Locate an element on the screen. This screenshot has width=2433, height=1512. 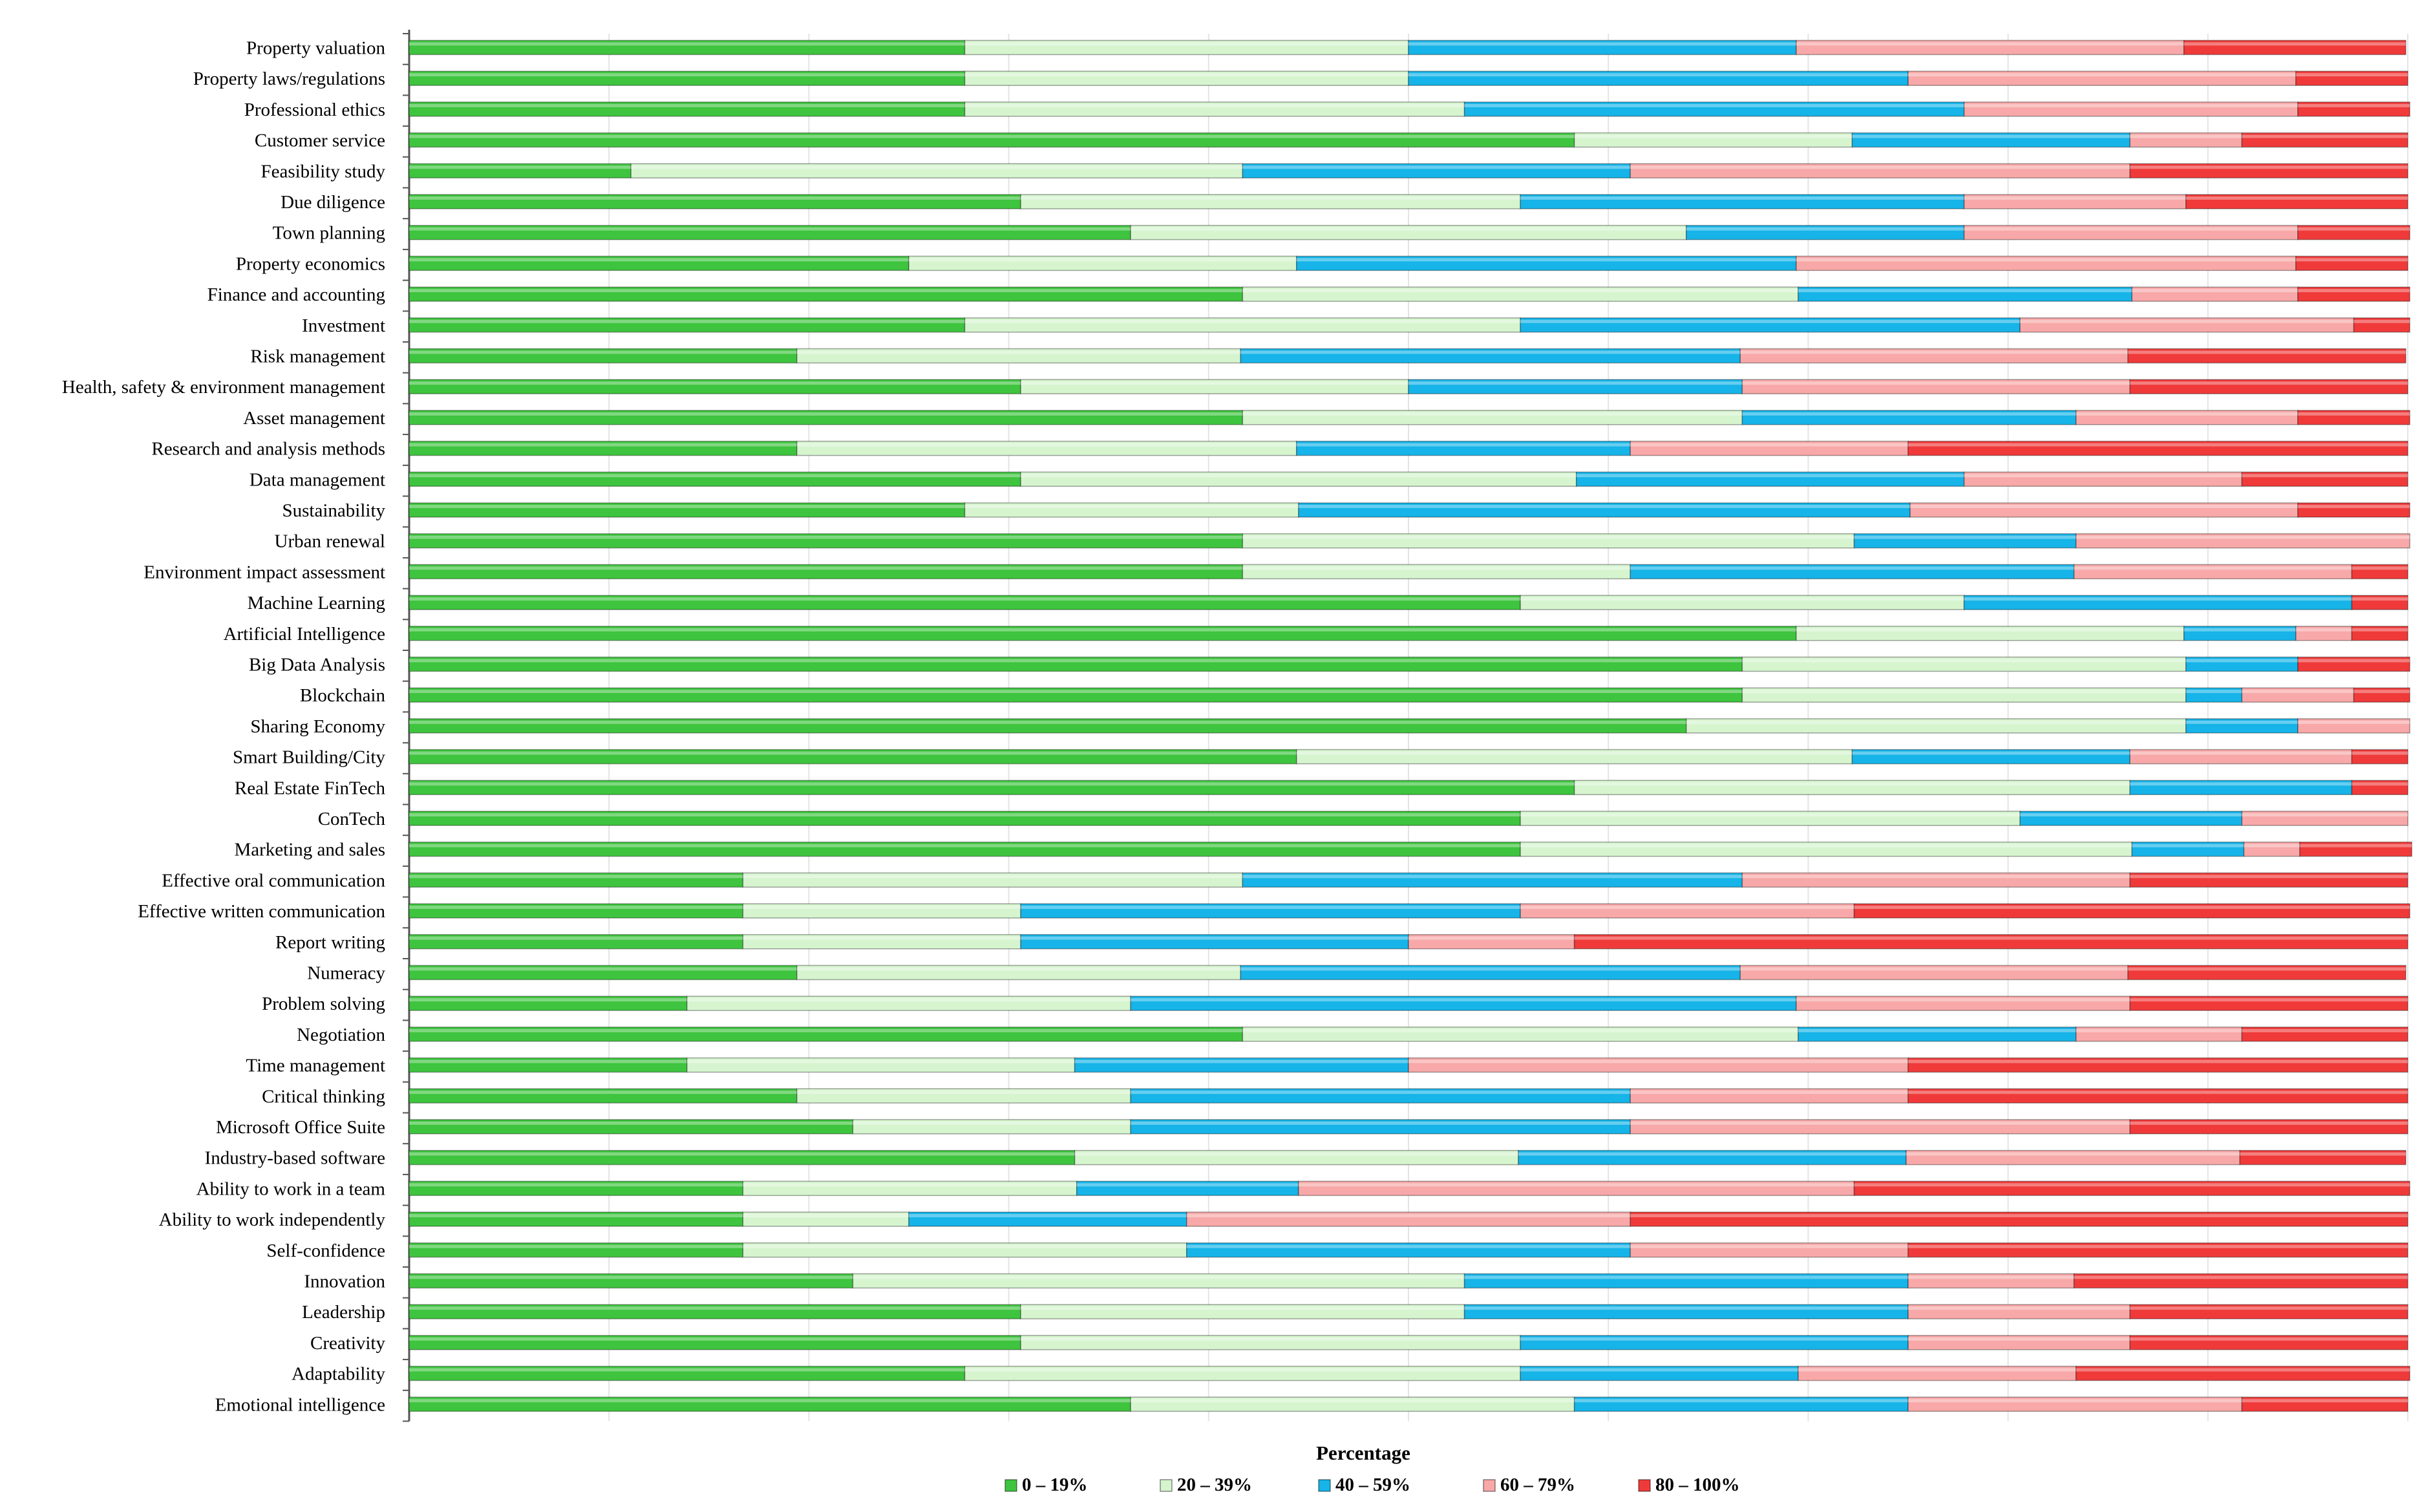
category-label: Environment impact assessment is located at coordinates (264, 572).